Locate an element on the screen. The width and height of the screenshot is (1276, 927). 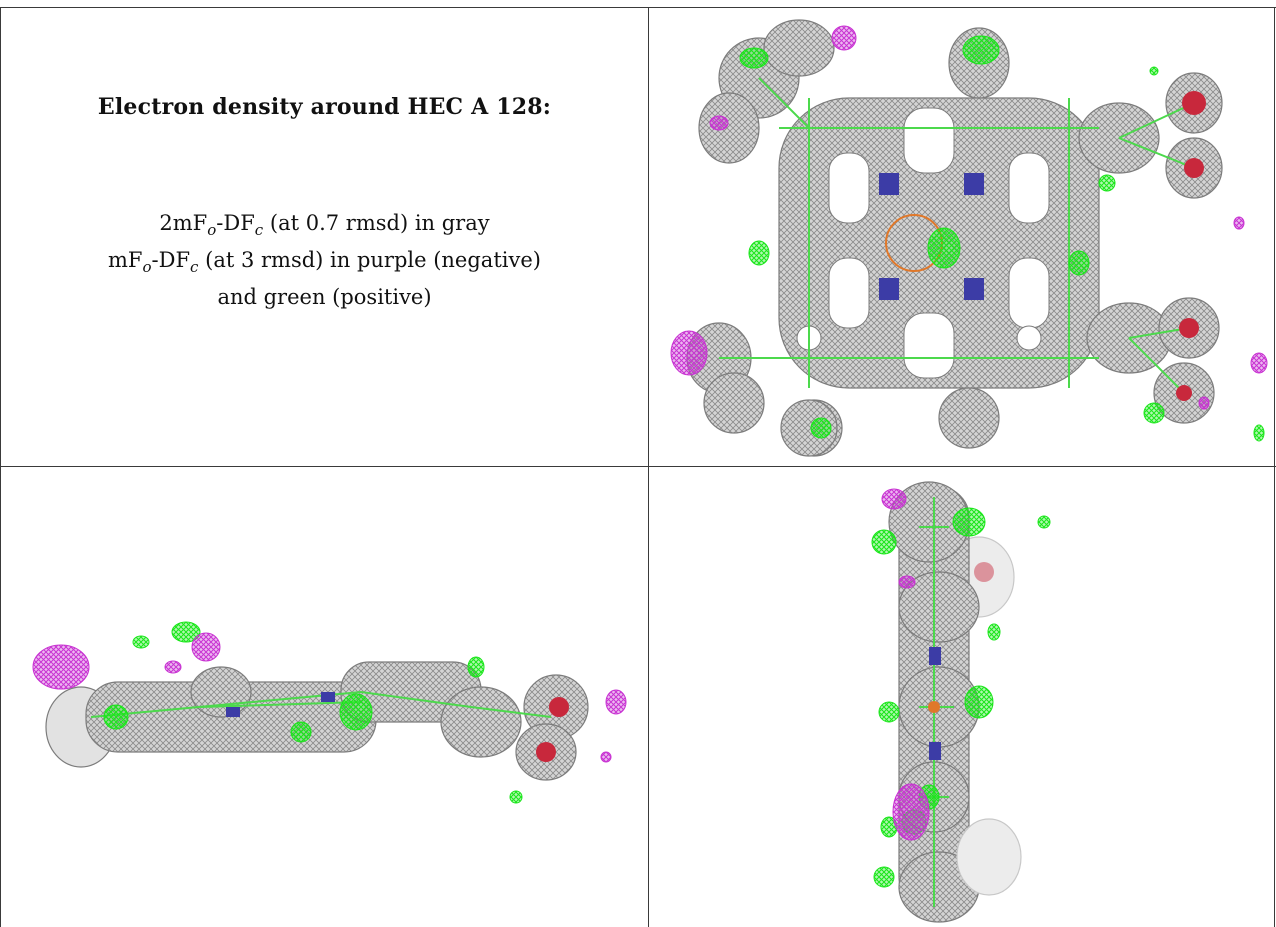
legend-line-positive: and green (positive) is located at coordinates (324, 297).